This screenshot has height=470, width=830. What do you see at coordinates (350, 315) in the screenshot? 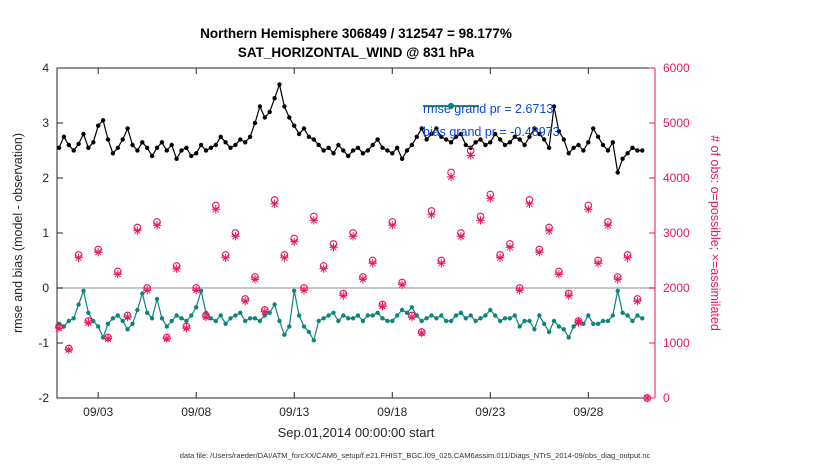
I see `bias-series` at bounding box center [350, 315].